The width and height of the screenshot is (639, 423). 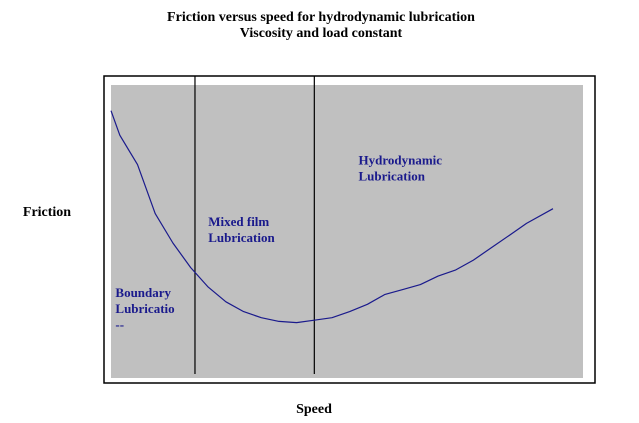 What do you see at coordinates (401, 160) in the screenshot?
I see `region-label-line: Hydrodynamic` at bounding box center [401, 160].